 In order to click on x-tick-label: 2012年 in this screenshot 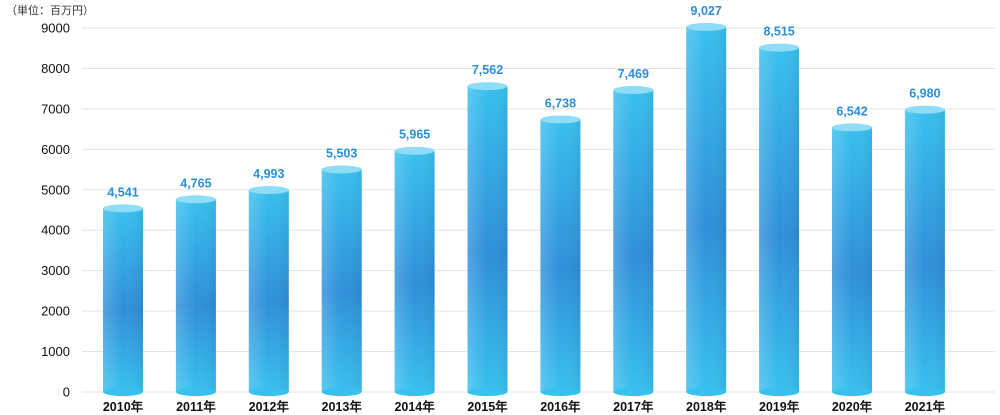, I will do `click(269, 406)`.